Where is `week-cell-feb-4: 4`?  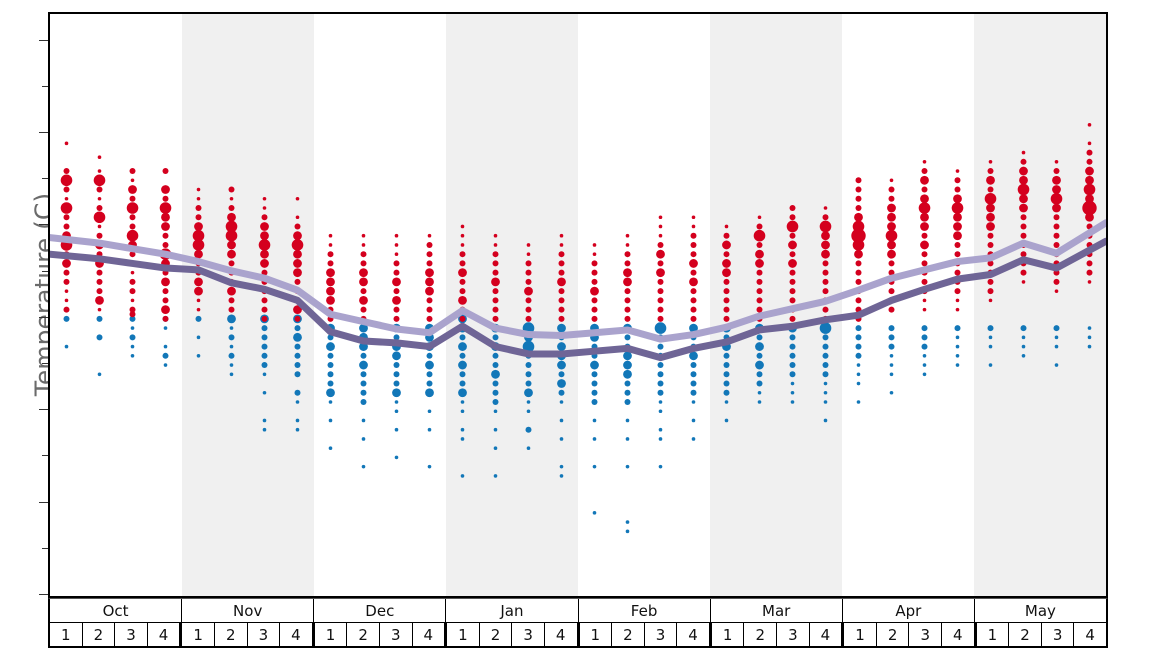 week-cell-feb-4: 4 is located at coordinates (693, 634).